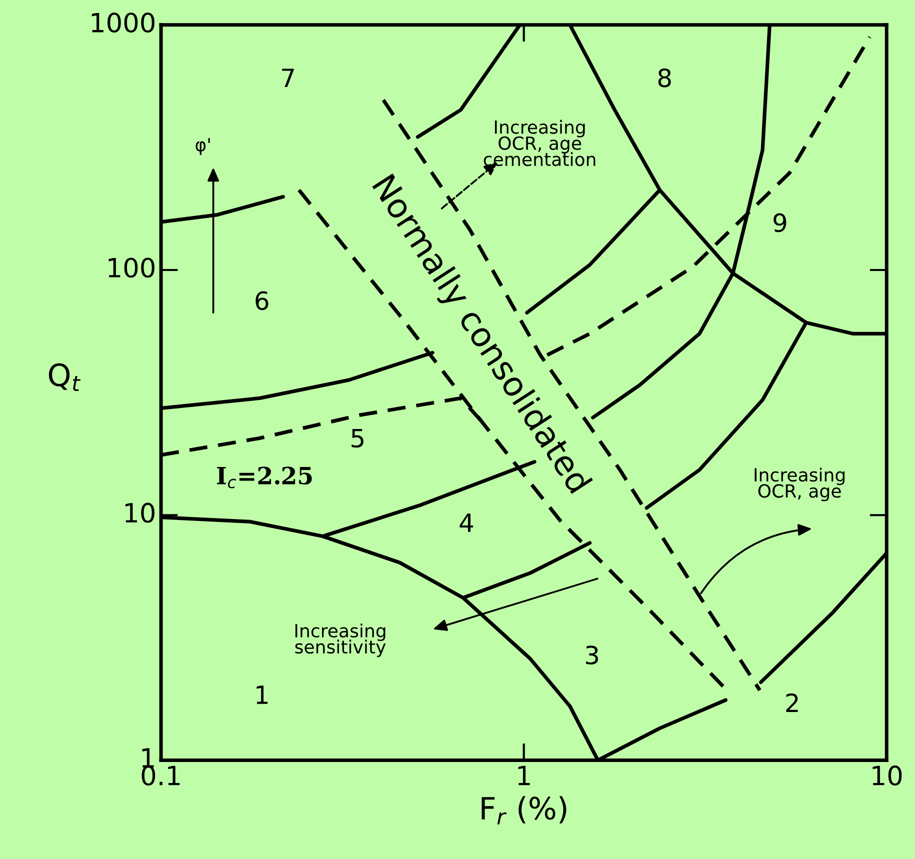 This screenshot has width=915, height=859. I want to click on annotation: 2, so click(792, 702).